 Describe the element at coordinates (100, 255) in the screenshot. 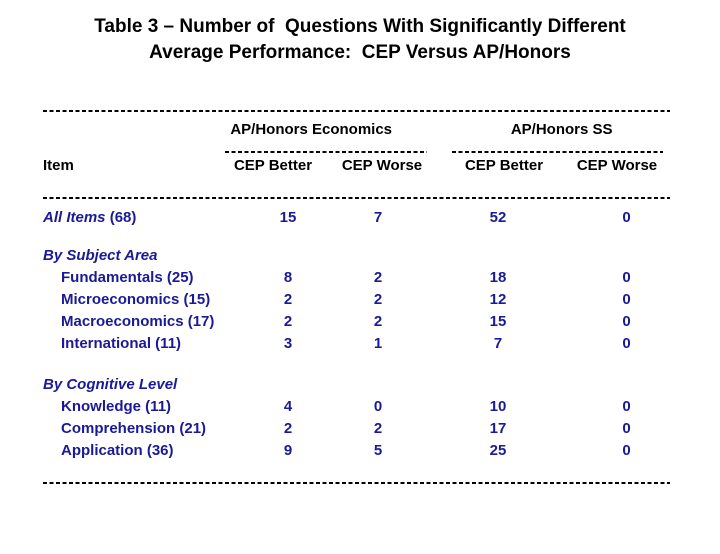

I see `row-label: By Subject Area` at that location.